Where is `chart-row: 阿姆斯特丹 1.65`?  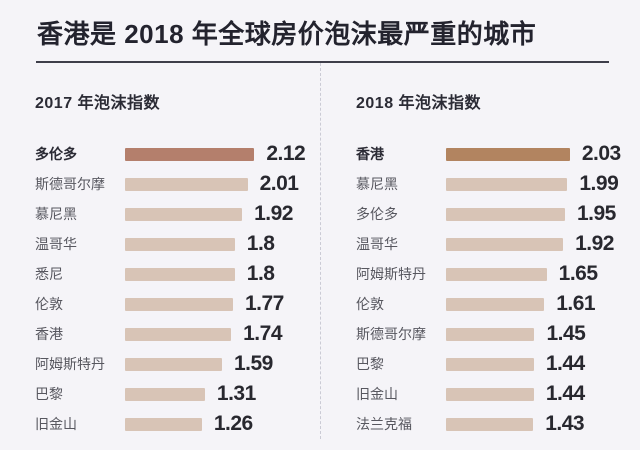
chart-row: 阿姆斯特丹 1.65 is located at coordinates (498, 274).